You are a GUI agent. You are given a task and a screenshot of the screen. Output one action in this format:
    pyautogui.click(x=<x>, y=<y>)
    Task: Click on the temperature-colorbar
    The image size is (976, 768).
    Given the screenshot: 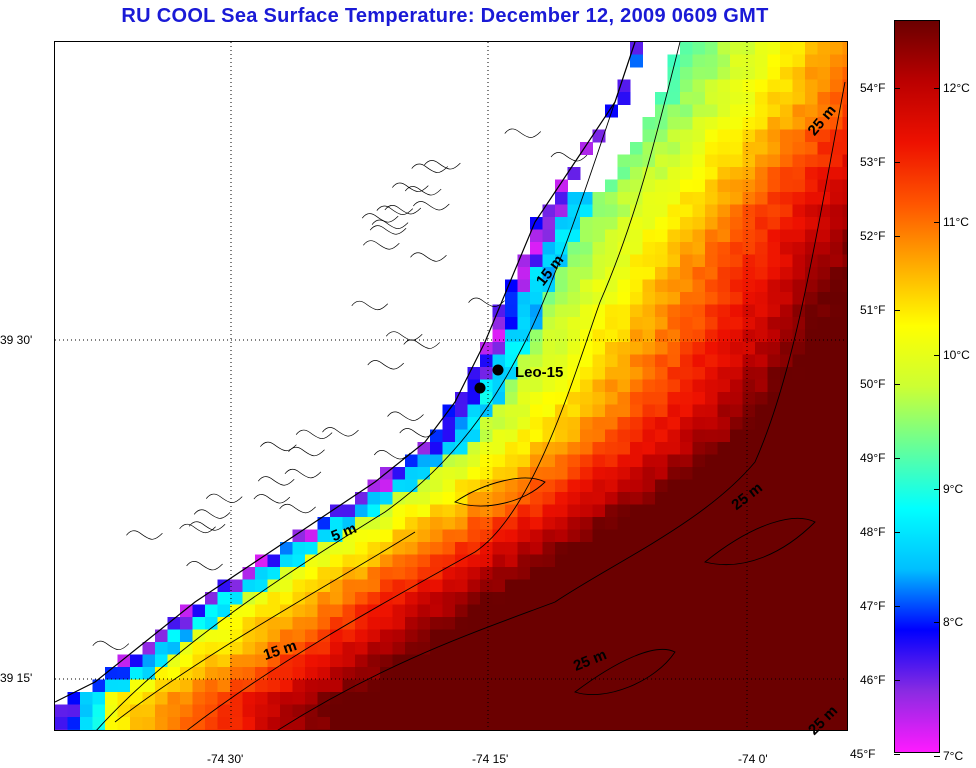 What is the action you would take?
    pyautogui.click(x=917, y=386)
    